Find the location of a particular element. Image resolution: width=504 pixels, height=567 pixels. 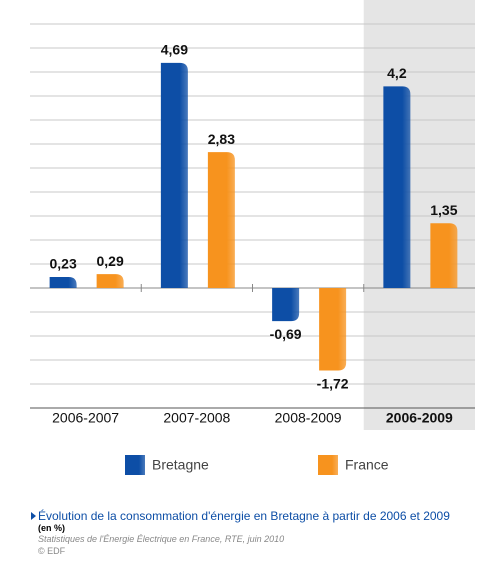

x-tick-label: 2008-2009 is located at coordinates (308, 418).